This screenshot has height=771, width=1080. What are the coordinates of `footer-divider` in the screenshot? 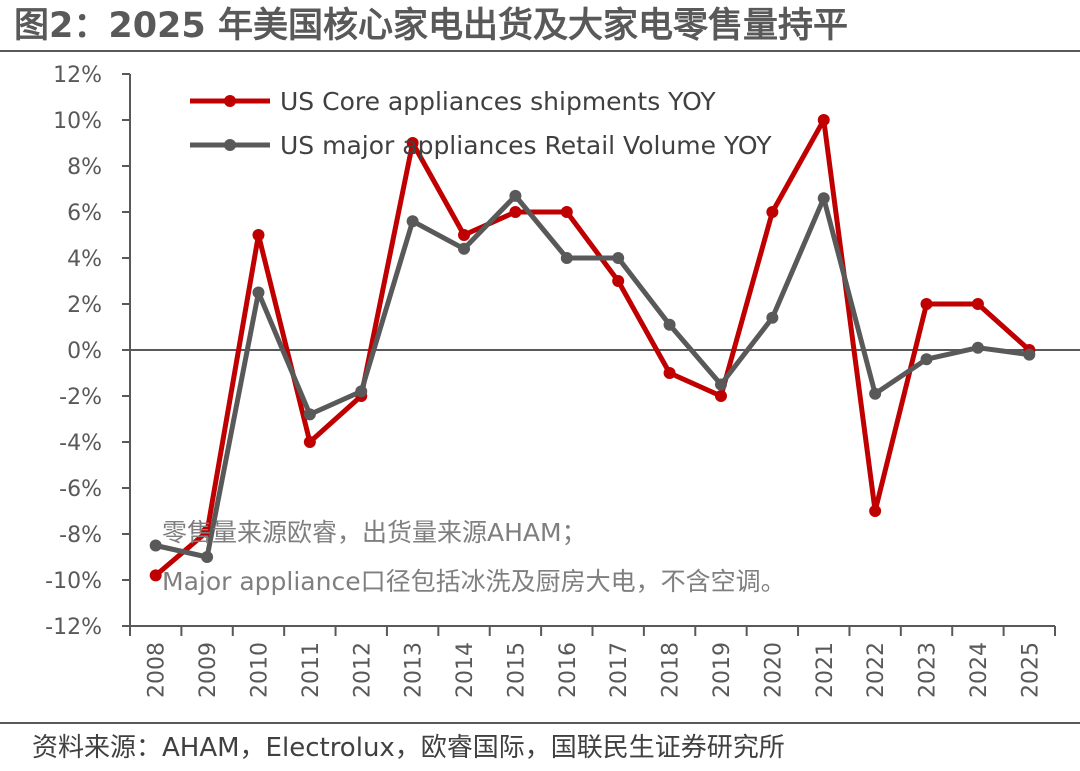 It's located at (540, 723).